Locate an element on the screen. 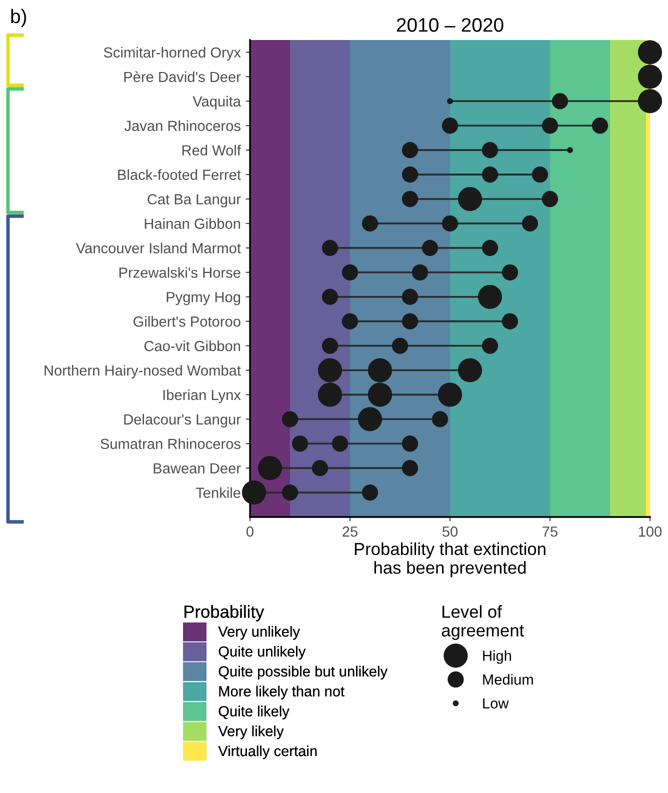 Image resolution: width=668 pixels, height=793 pixels. y-tick-label: Delacour's Langur is located at coordinates (182, 421).